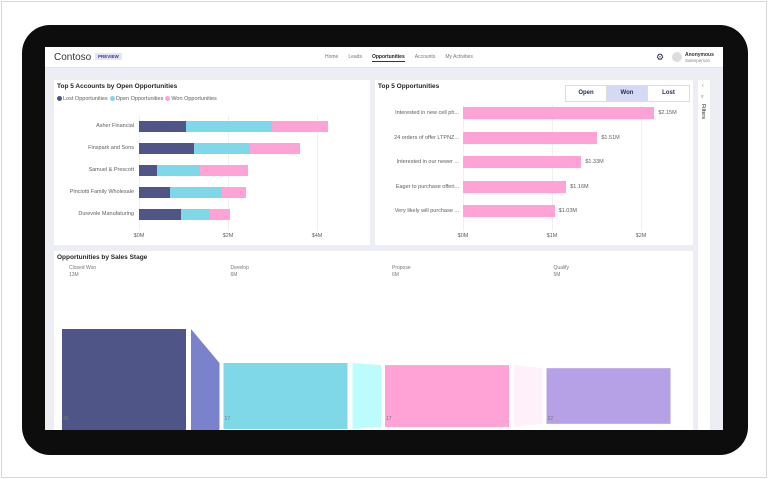  What do you see at coordinates (194, 99) in the screenshot?
I see `legend-label: Won Opportunities` at bounding box center [194, 99].